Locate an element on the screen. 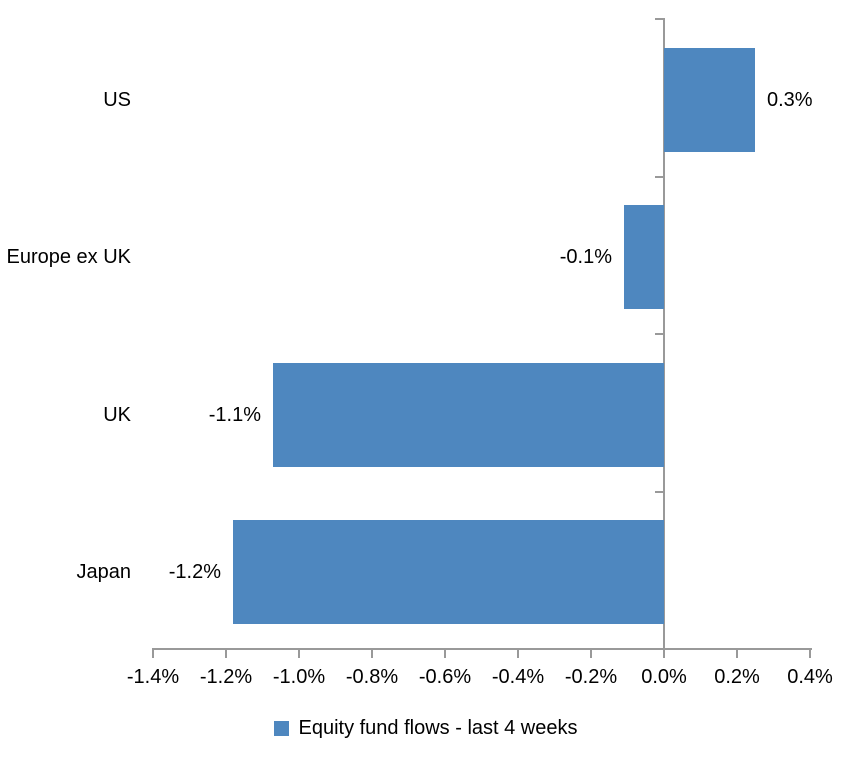 The height and width of the screenshot is (757, 852). category-label-europe-ex-uk: Europe ex UK is located at coordinates (68, 257).